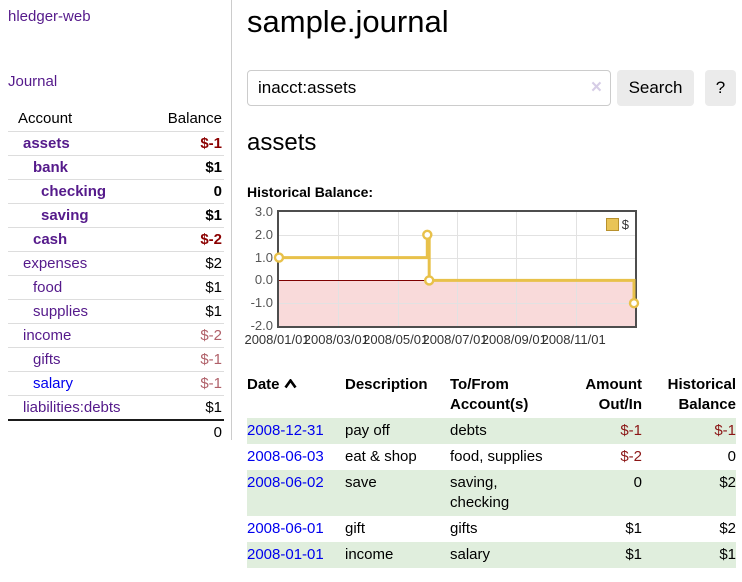 This screenshot has width=742, height=582. What do you see at coordinates (50, 239) in the screenshot?
I see `sidebar-account-link-cash: cash` at bounding box center [50, 239].